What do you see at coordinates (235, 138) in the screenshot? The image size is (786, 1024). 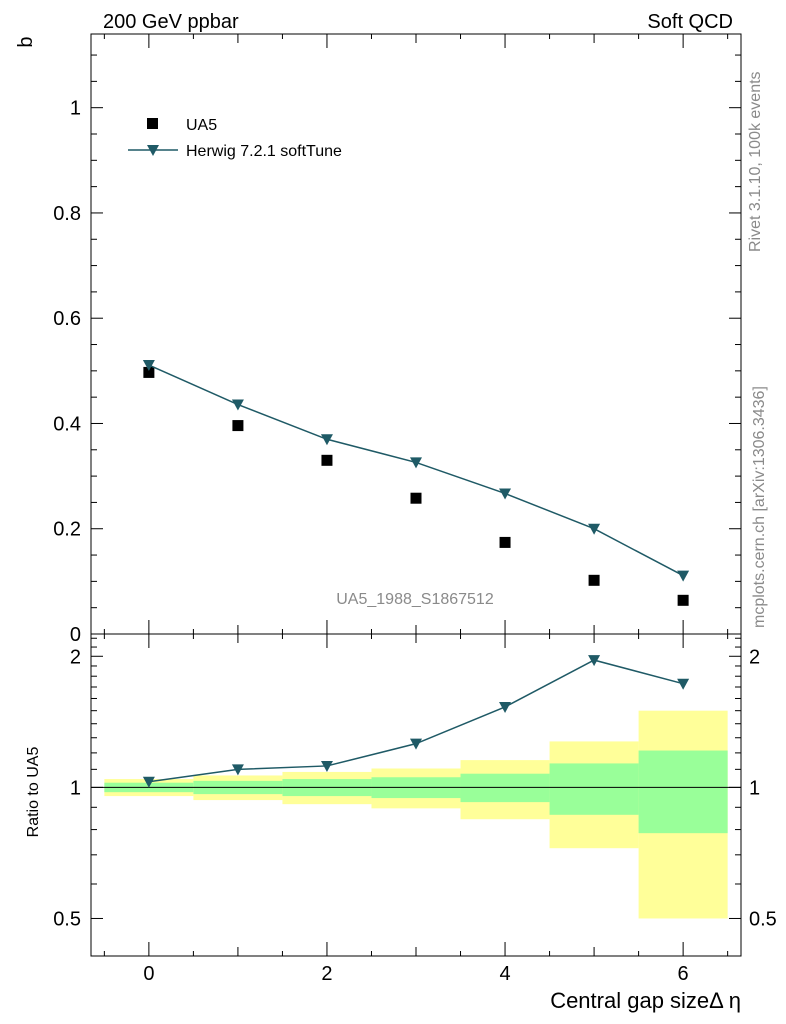 I see `legend: UA5 Herwig 7.2.1 softTune` at bounding box center [235, 138].